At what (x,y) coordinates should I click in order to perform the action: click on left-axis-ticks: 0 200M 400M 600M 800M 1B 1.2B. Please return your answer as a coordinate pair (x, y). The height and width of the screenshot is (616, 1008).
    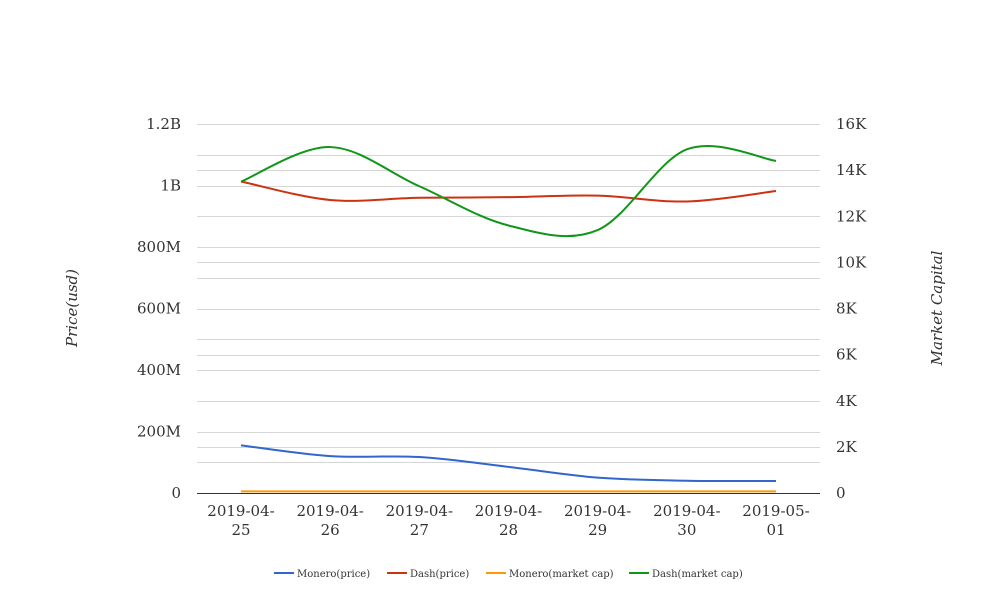
    Looking at the image, I should click on (159, 308).